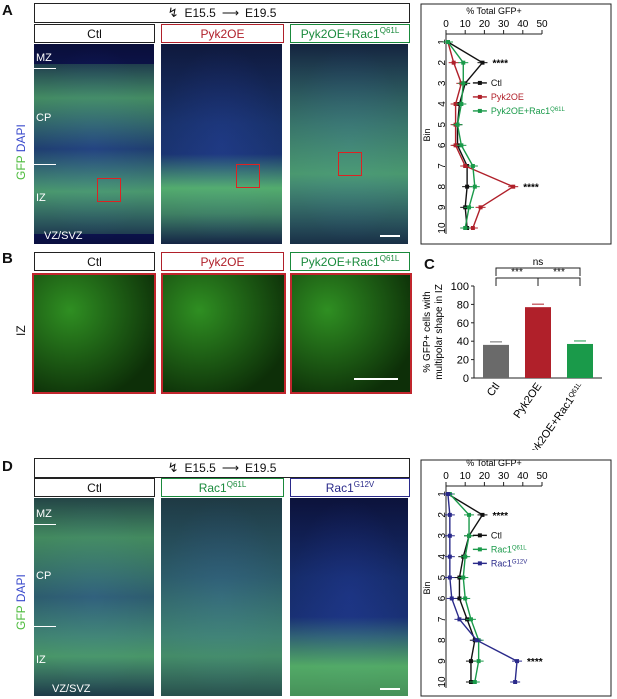 Image resolution: width=617 pixels, height=699 pixels. What do you see at coordinates (94, 487) in the screenshot?
I see `condition-ctl-d: Ctl` at bounding box center [94, 487].